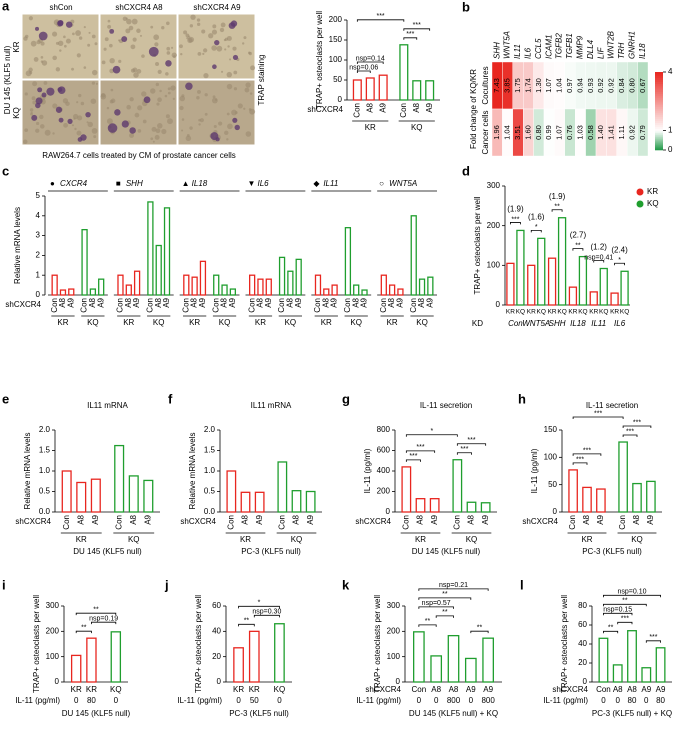 This screenshot has height=736, width=685. What do you see at coordinates (548, 85) in the screenshot?
I see `cell-label: 1.07` at bounding box center [548, 85].